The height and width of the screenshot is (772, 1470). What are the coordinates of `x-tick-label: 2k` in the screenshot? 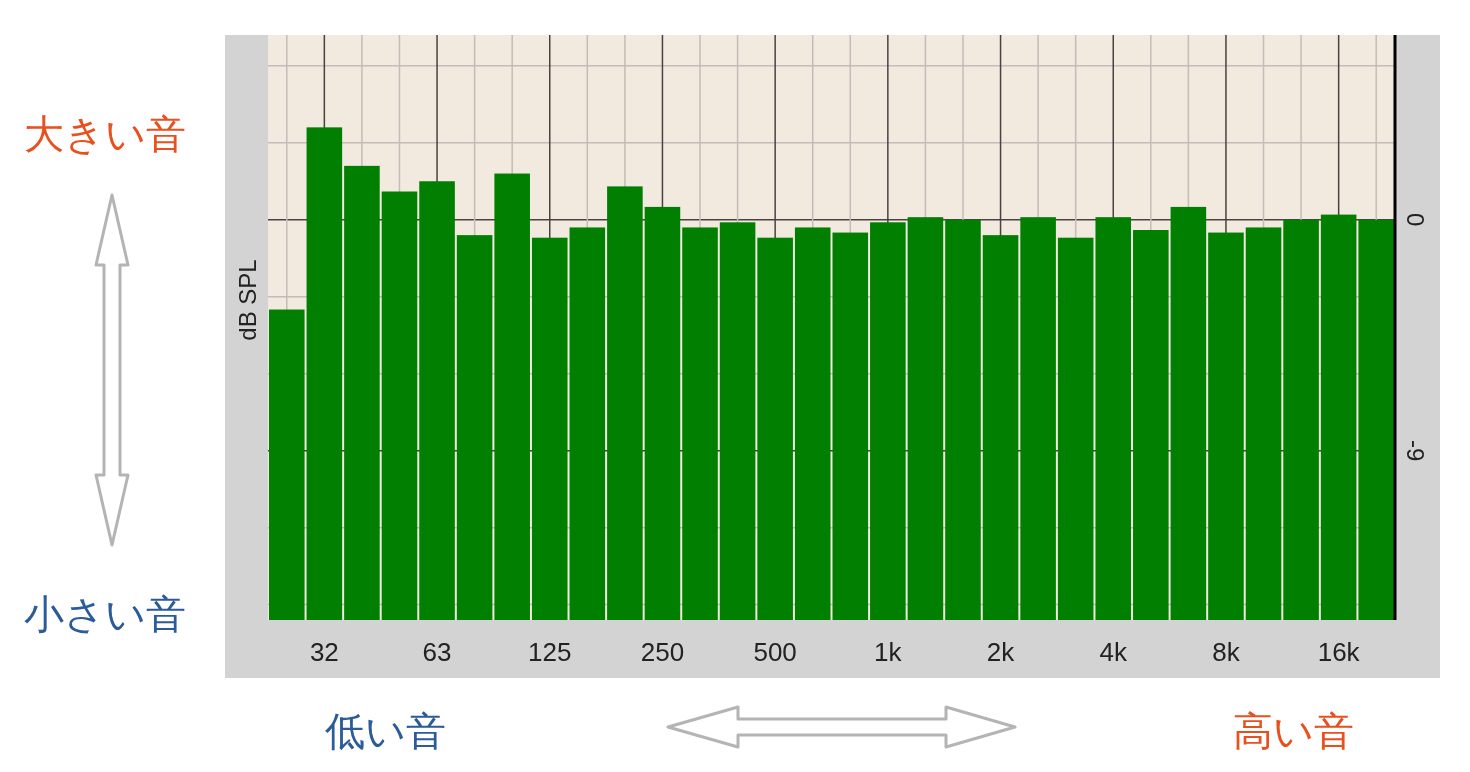 It's located at (1001, 652).